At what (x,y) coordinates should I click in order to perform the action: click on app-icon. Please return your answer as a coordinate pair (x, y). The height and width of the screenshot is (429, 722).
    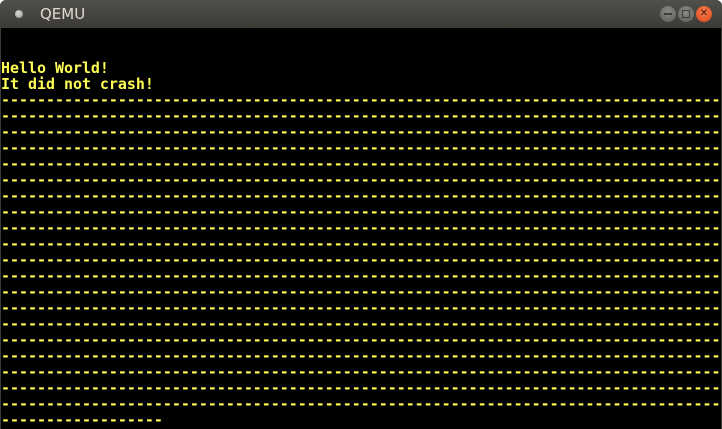
    Looking at the image, I should click on (19, 14).